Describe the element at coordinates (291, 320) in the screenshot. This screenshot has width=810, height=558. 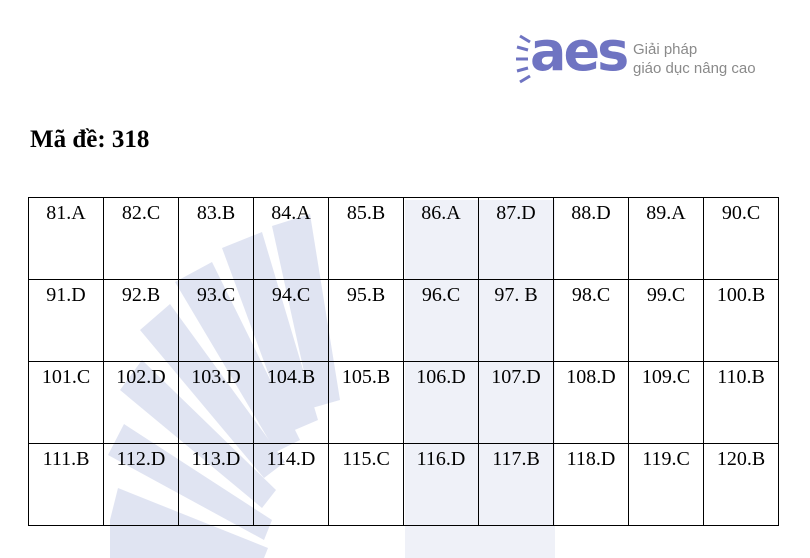
I see `answer-cell: 94.C` at that location.